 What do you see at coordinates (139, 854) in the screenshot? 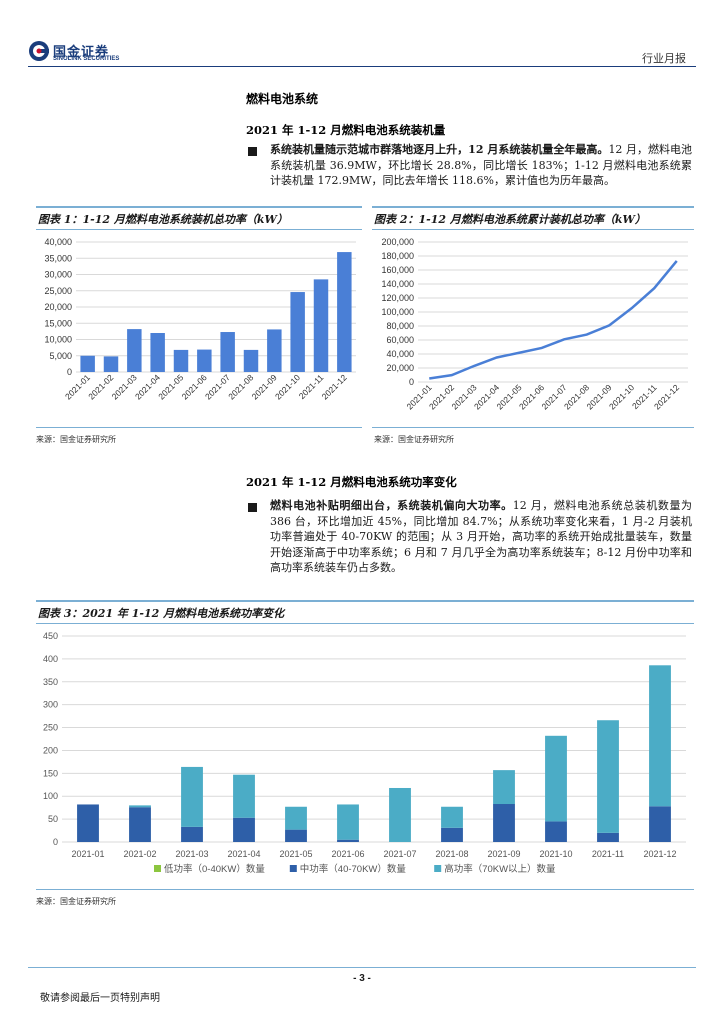
I see `x-tick-label: 2021-02` at bounding box center [139, 854].